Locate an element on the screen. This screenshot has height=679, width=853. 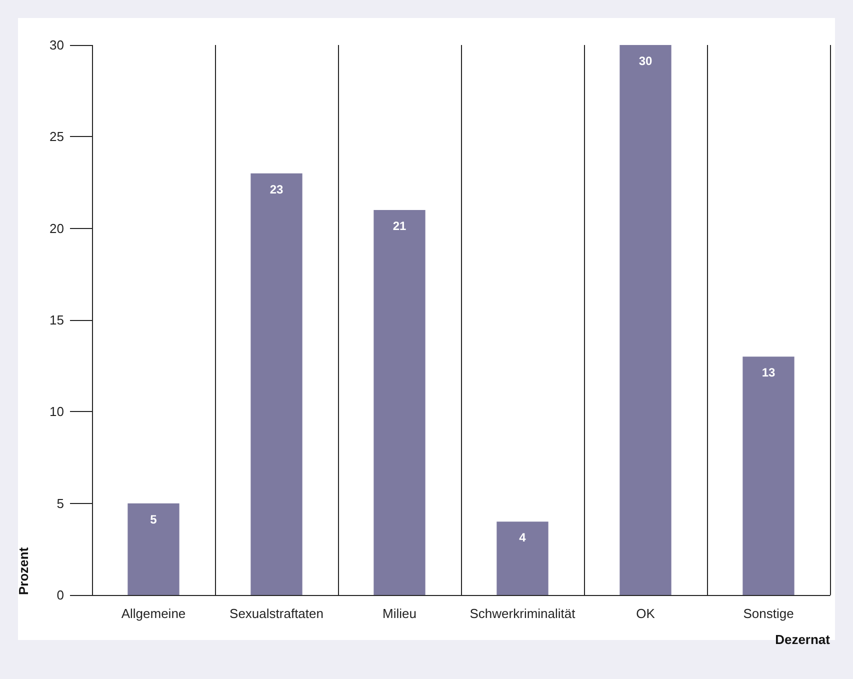
y-tick-label: 0 is located at coordinates (60, 595).